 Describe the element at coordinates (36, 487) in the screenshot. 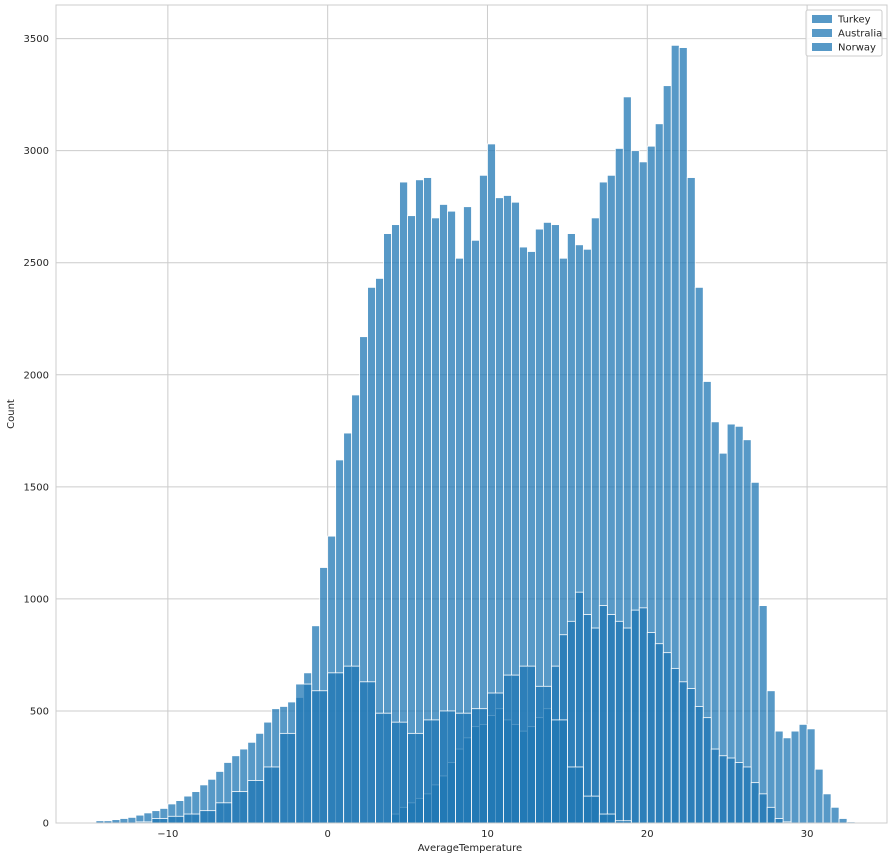

I see `y-tick-label: 1500` at that location.